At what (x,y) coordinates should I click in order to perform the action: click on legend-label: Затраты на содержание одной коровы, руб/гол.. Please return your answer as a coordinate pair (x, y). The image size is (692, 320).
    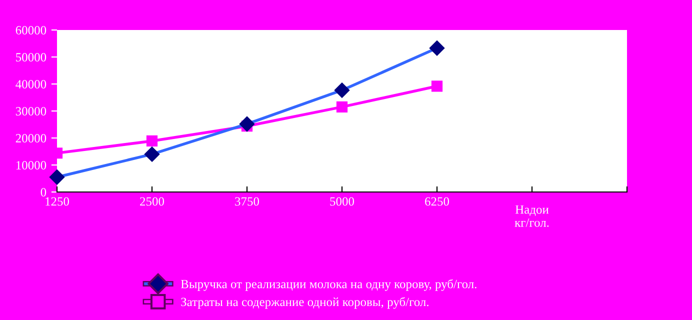
    Looking at the image, I should click on (304, 303).